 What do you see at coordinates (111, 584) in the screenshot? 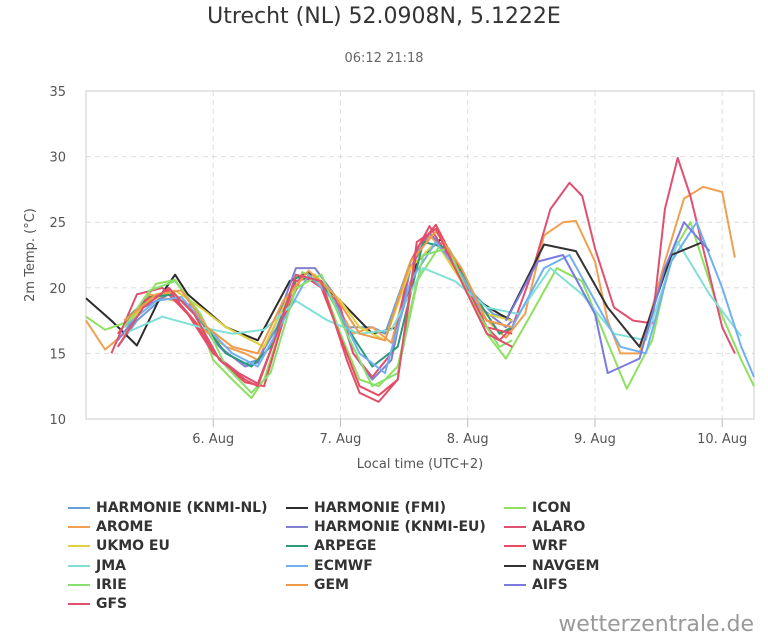
I see `legend-label: IRIE` at bounding box center [111, 584].